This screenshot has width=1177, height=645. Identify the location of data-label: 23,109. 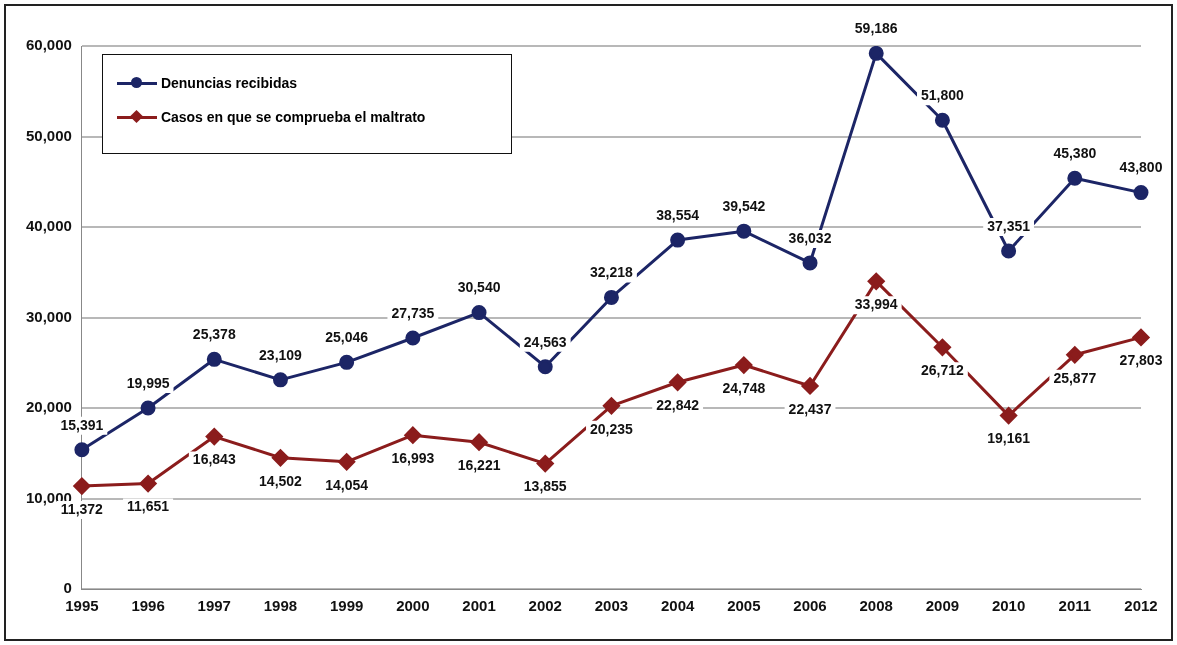
(281, 354).